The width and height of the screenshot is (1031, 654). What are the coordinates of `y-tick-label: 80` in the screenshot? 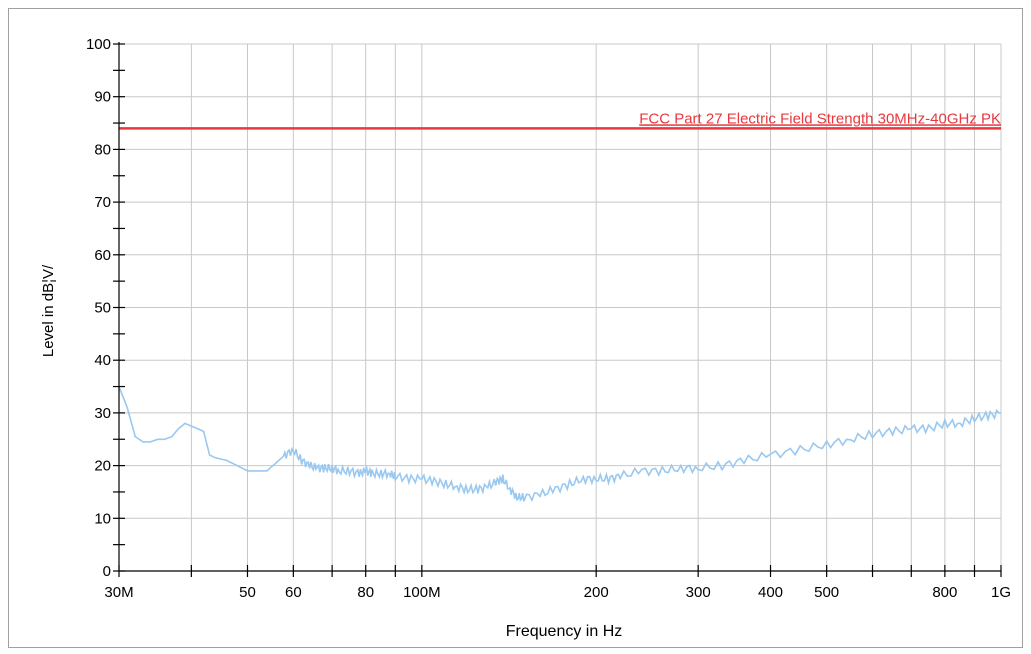 It's located at (102, 149).